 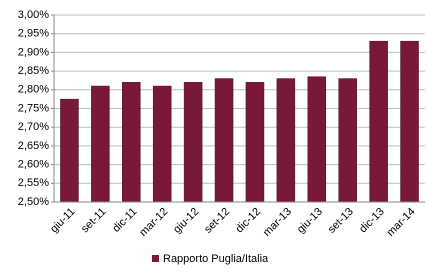 I want to click on y-tick-label: 2,60%, so click(x=33, y=165).